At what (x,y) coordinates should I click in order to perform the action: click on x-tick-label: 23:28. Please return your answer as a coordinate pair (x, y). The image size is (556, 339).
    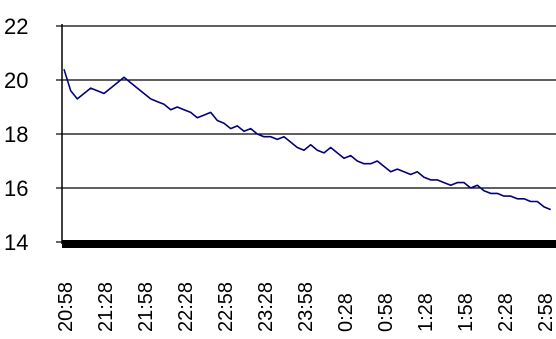
    Looking at the image, I should click on (266, 307).